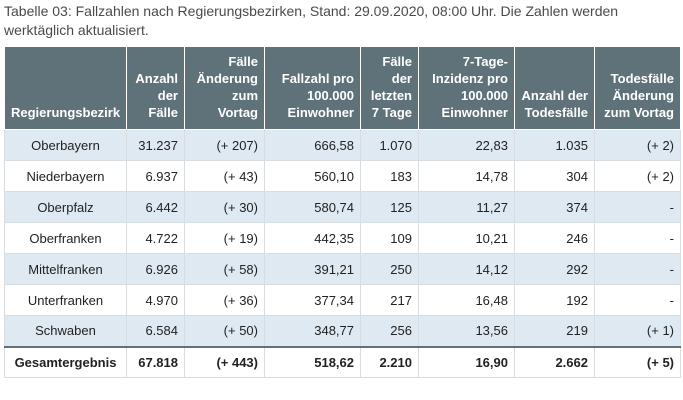 The width and height of the screenshot is (683, 400). What do you see at coordinates (466, 88) in the screenshot?
I see `header-7-tage-inzidenz: 7-Tage-Inzidenz pro 100.000 Einwohner` at bounding box center [466, 88].